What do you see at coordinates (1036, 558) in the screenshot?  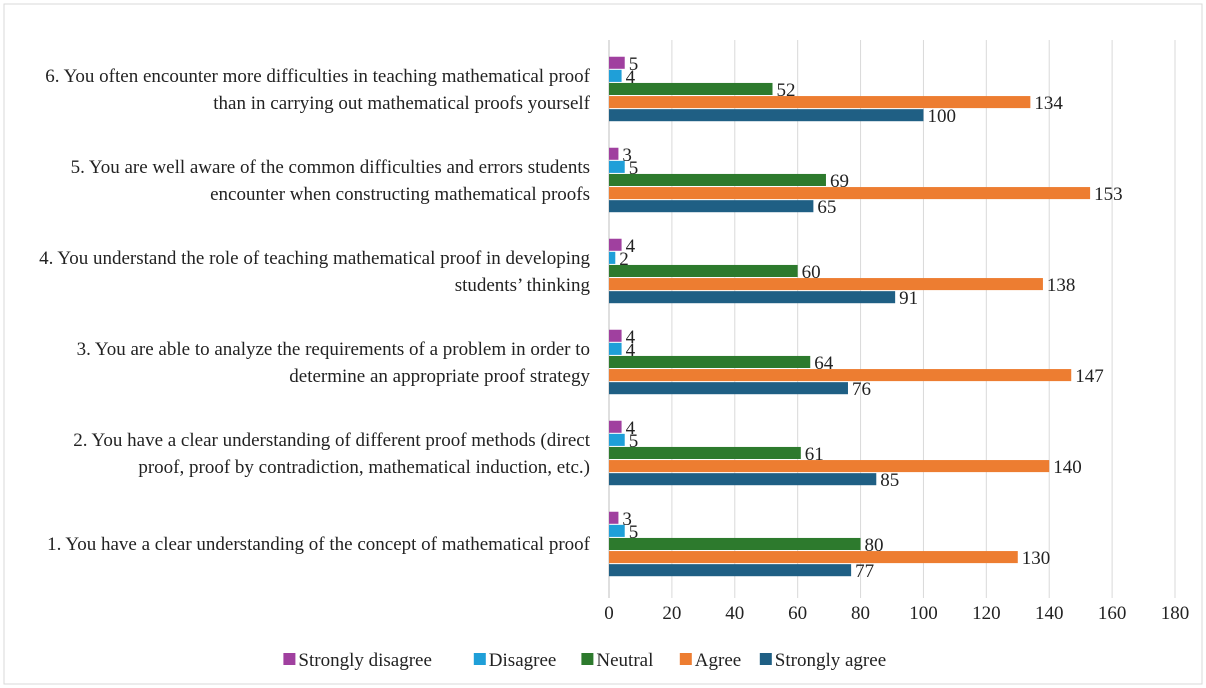 I see `data-label: 130` at bounding box center [1036, 558].